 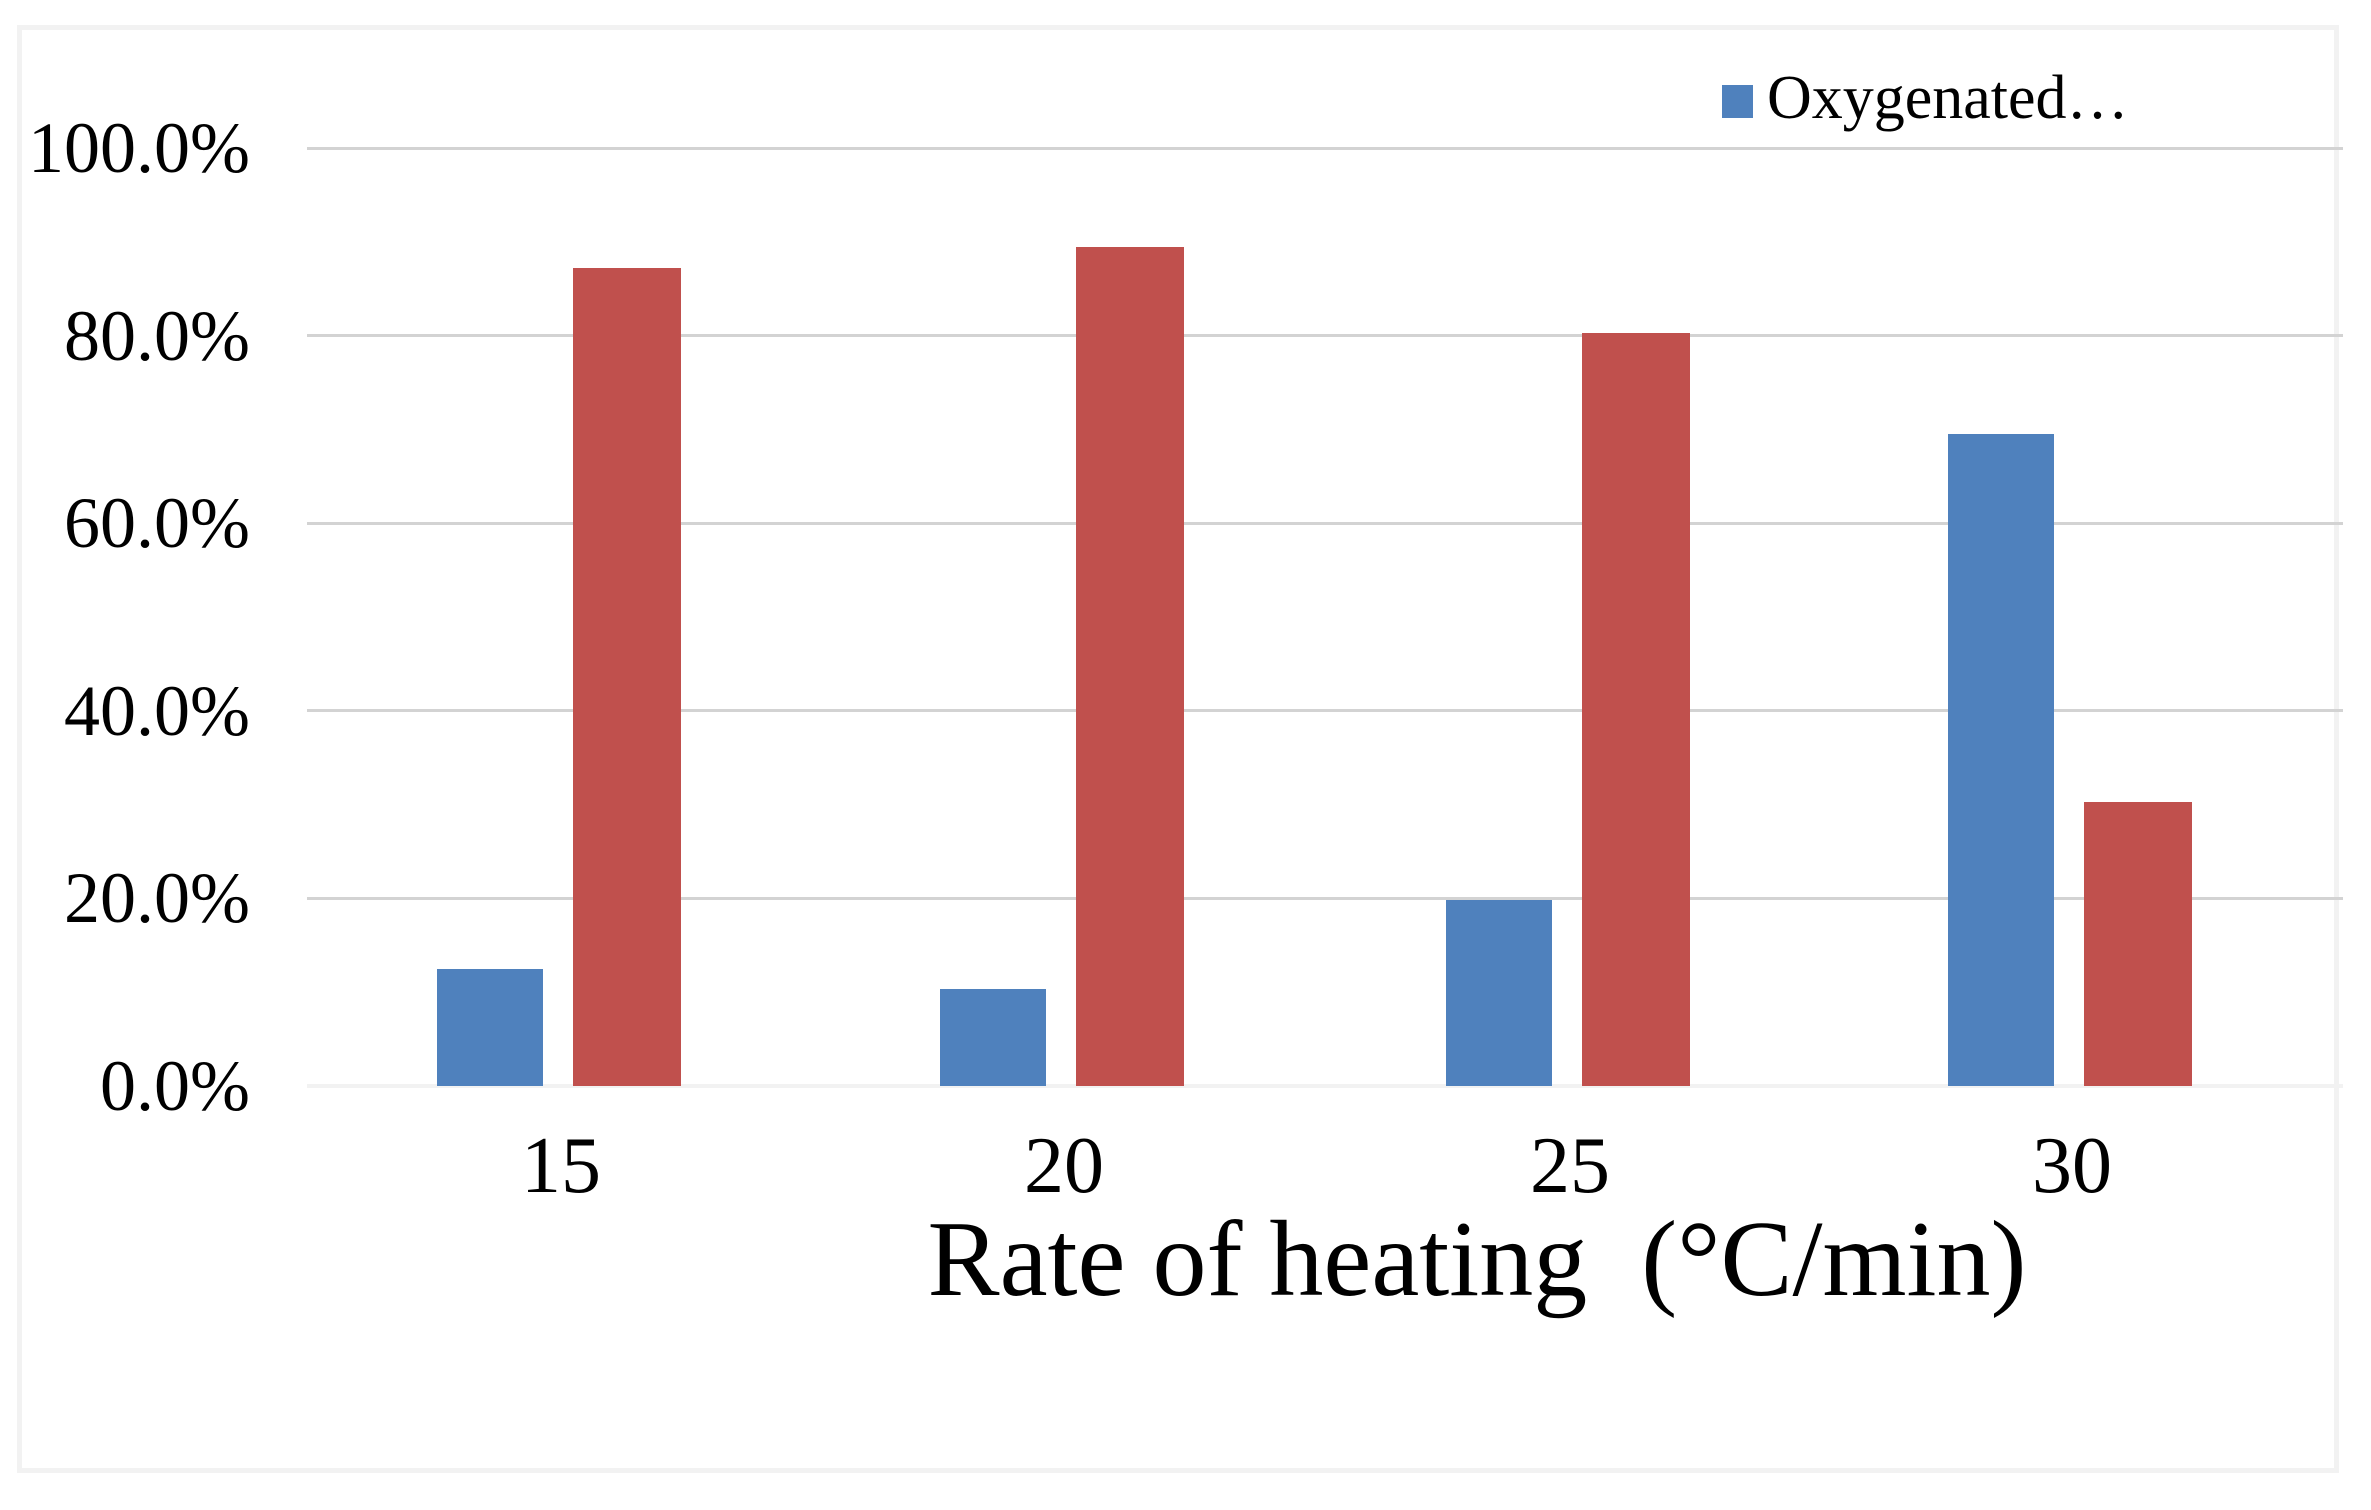 I want to click on y-tick-label-60: 60.0%, so click(x=157, y=523).